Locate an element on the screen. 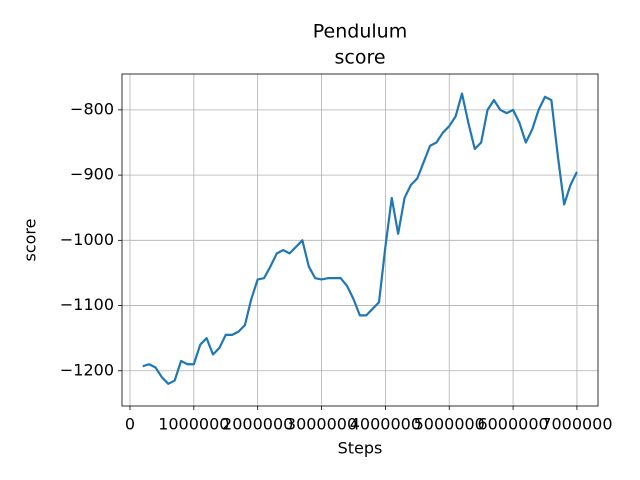 This screenshot has width=640, height=480. y-tick-label: −1100 is located at coordinates (87, 304).